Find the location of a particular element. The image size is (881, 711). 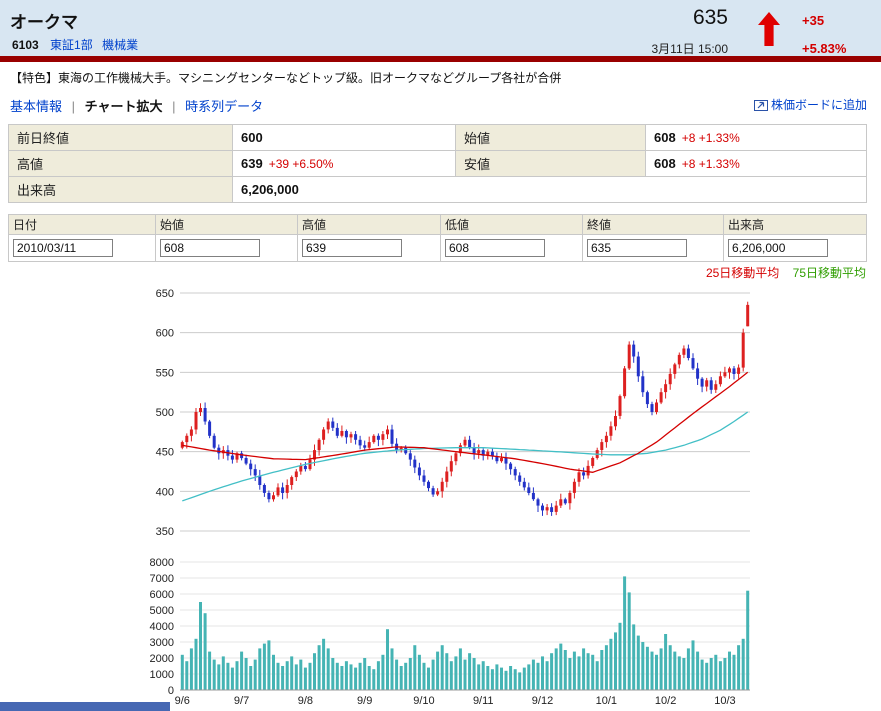

svg-text: 650 is located at coordinates (165, 294).